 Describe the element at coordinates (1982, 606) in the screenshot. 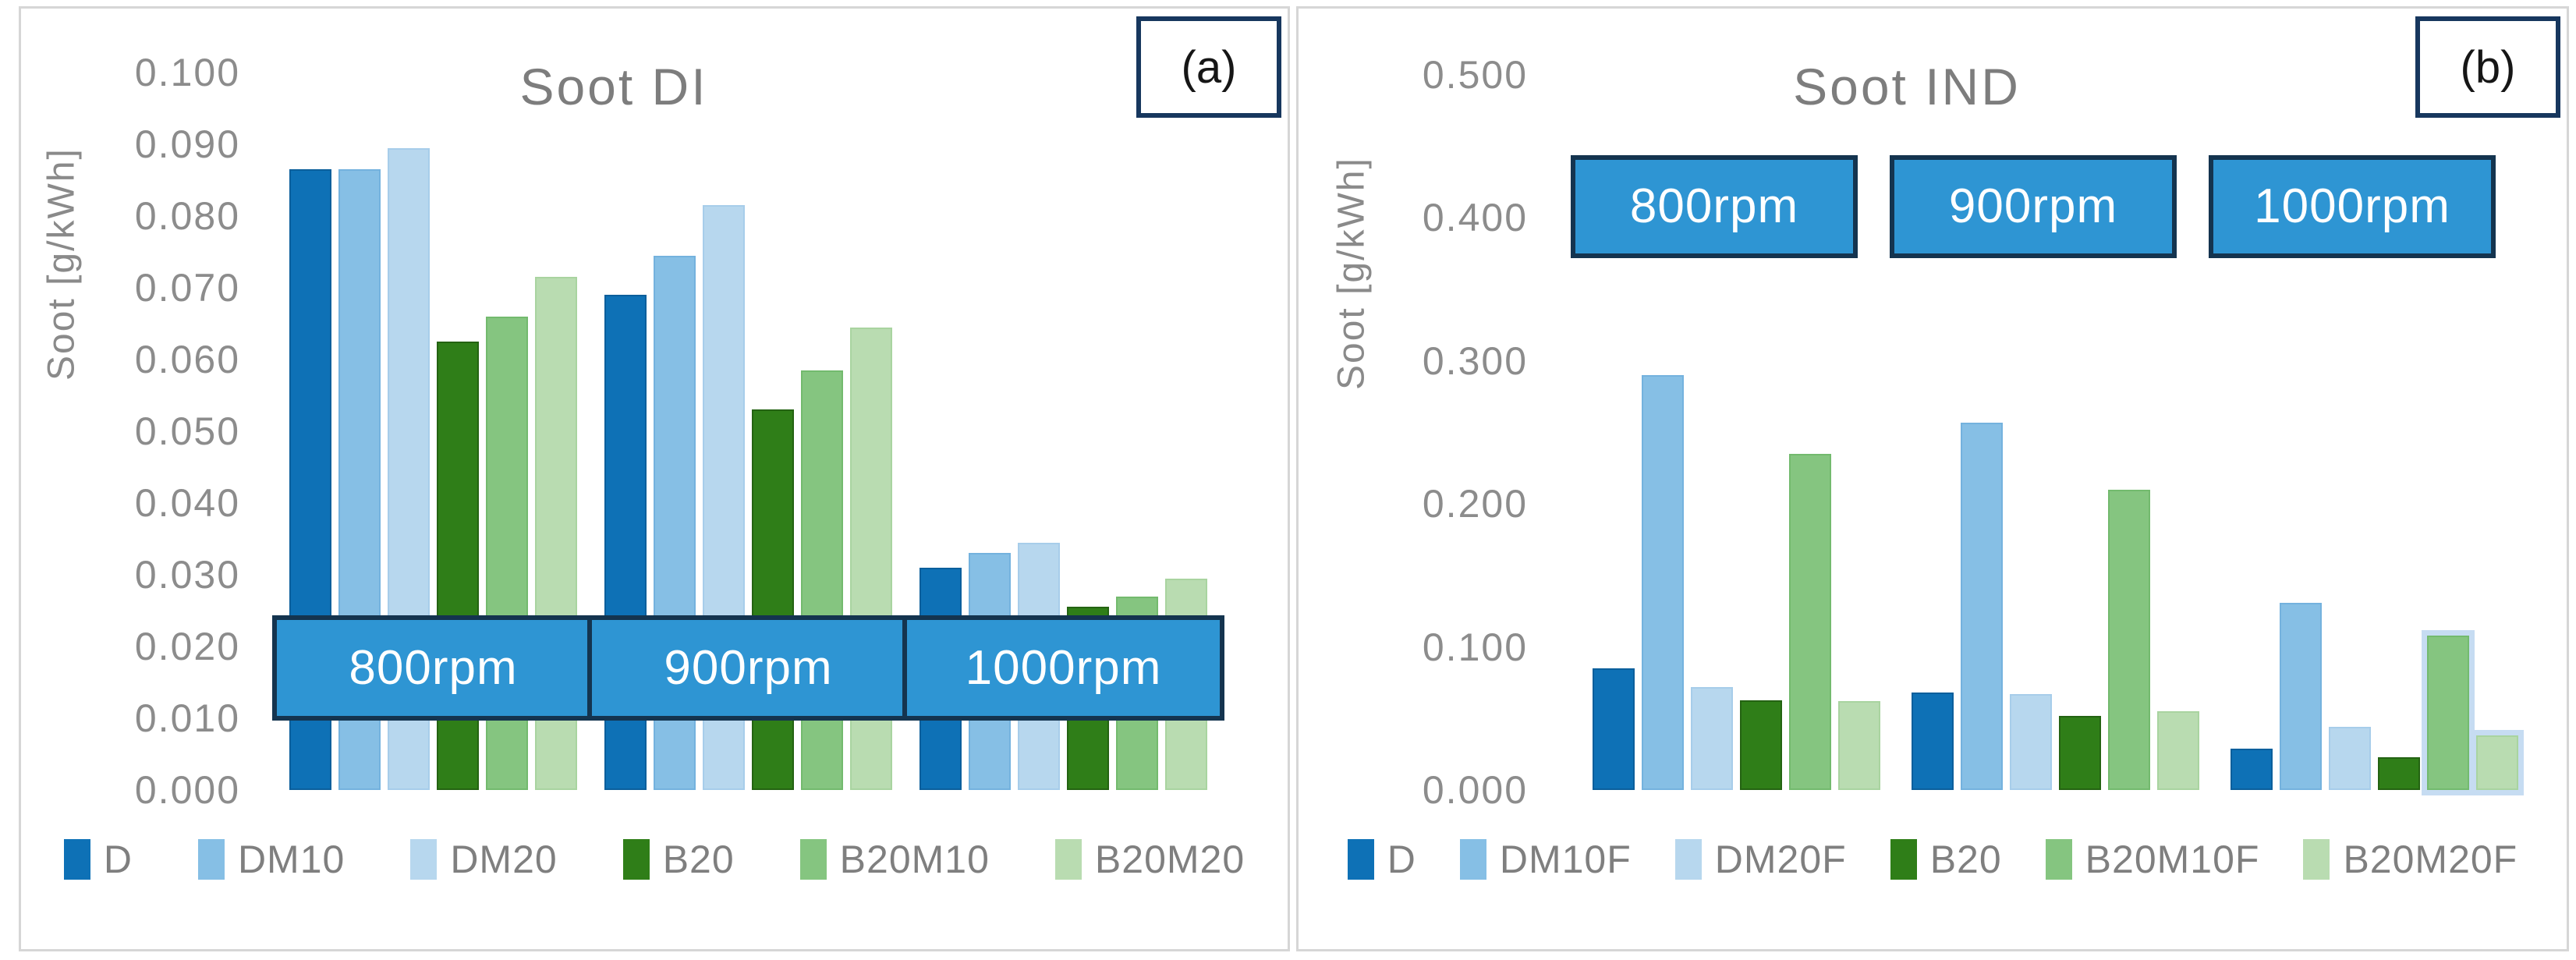

I see `bar-DM10F-900rpm` at that location.